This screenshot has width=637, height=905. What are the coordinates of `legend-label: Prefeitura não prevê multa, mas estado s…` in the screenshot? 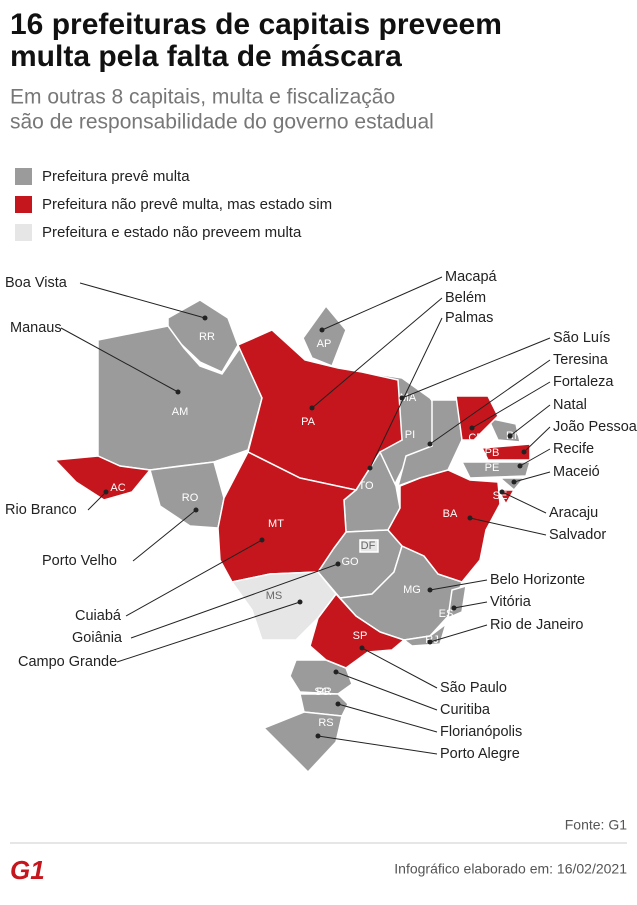 It's located at (187, 204).